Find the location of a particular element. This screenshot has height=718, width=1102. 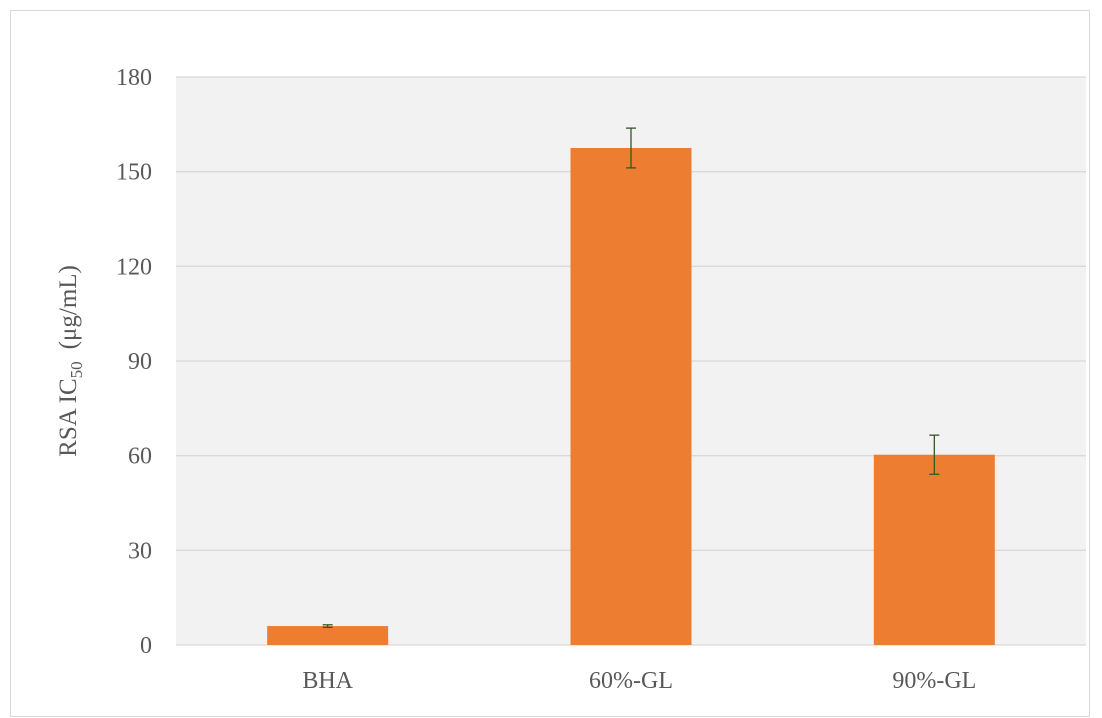

y-axis-title-main: RSA IC is located at coordinates (68, 417).